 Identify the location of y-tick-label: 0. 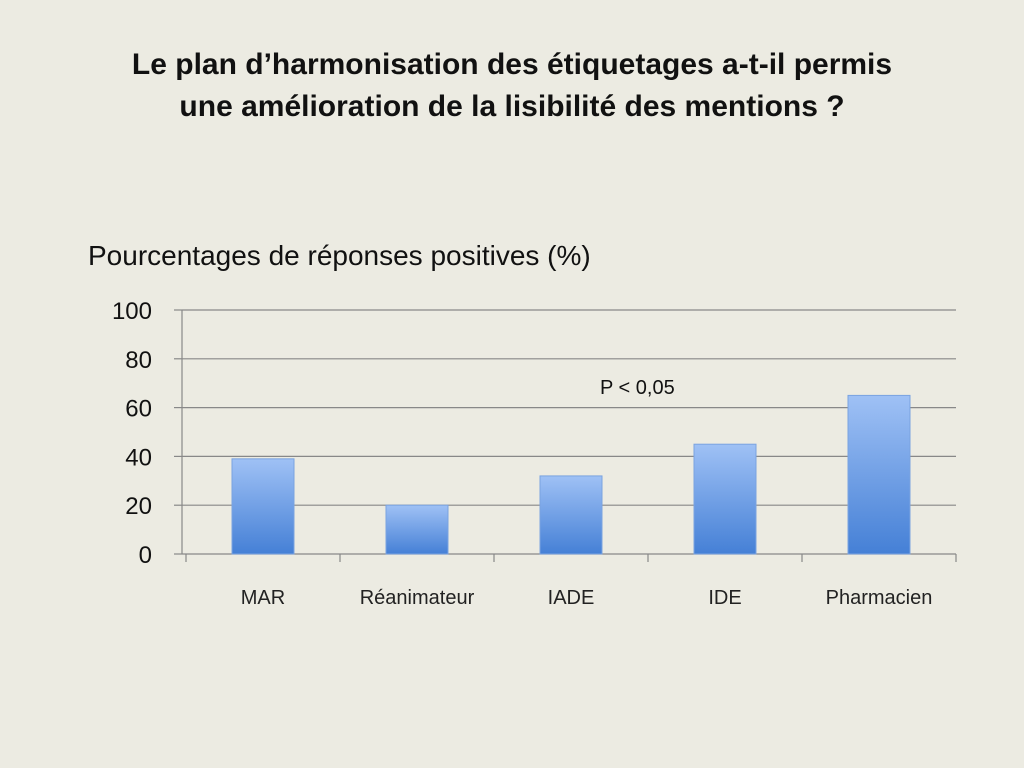
(145, 555).